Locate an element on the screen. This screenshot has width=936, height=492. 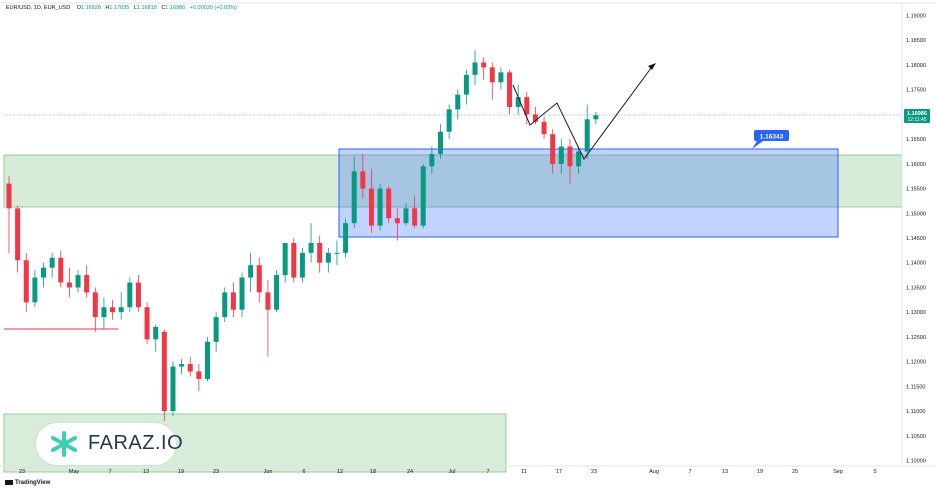
tradingview-label: TradingView is located at coordinates (33, 483).